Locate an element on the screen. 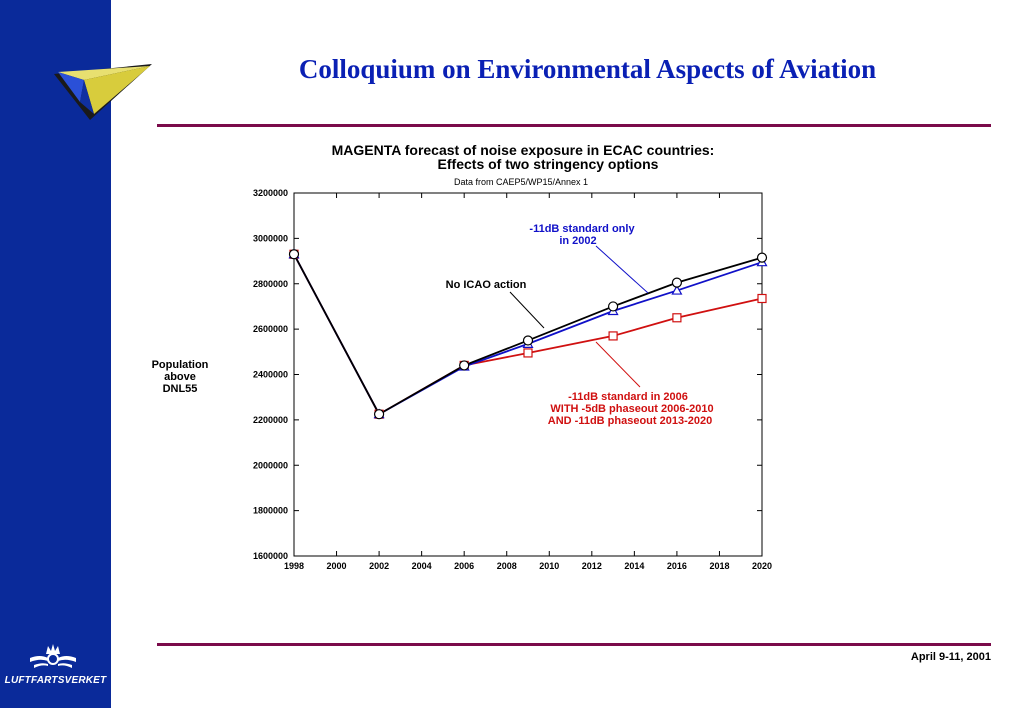 The width and height of the screenshot is (1023, 708). y-tick-label: 2200000 is located at coordinates (270, 420).